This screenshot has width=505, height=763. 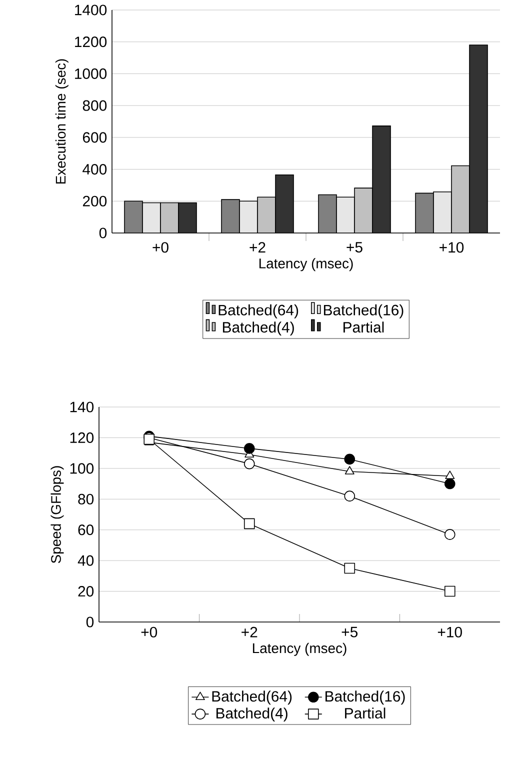 What do you see at coordinates (94, 201) in the screenshot?
I see `y-tick-label: 200` at bounding box center [94, 201].